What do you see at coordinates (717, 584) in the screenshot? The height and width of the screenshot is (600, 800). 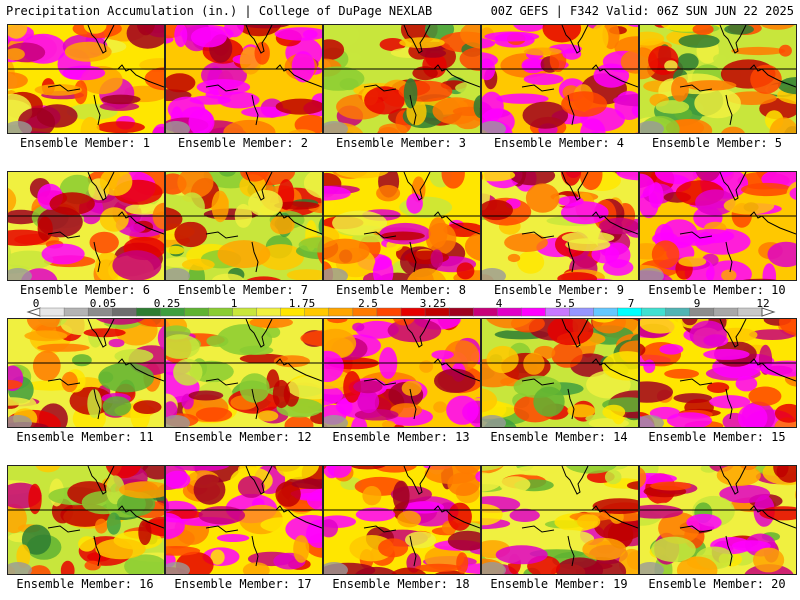 I see `member-label: Ensemble Member: 20` at bounding box center [717, 584].